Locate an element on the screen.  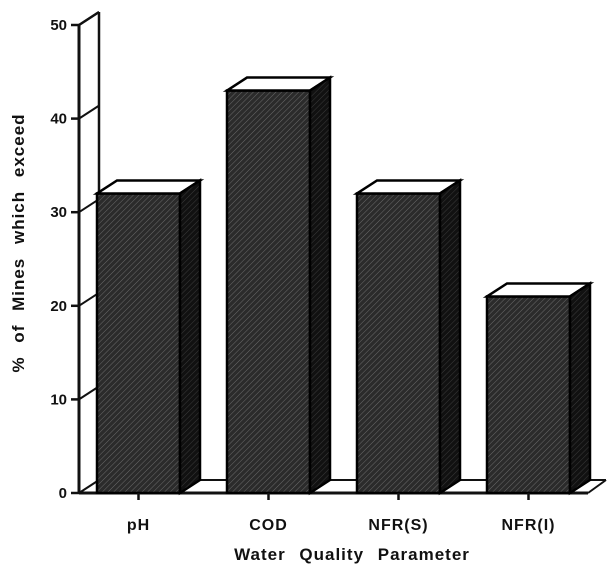
y-tick-label: 0 is located at coordinates (63, 493).